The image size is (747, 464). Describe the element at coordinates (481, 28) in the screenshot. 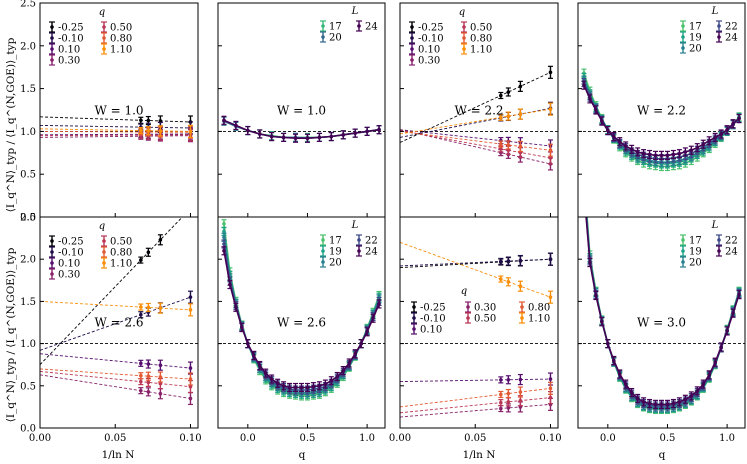

I see `legend-label: 0.50` at that location.